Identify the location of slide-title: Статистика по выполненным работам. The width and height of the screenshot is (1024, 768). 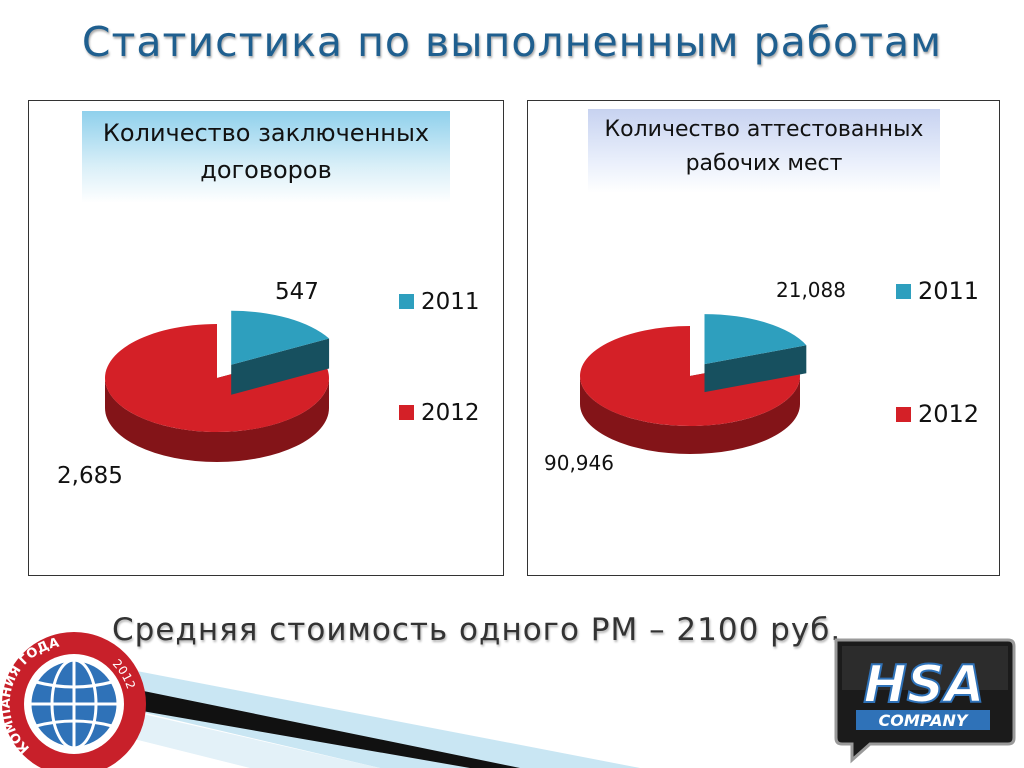
(512, 42).